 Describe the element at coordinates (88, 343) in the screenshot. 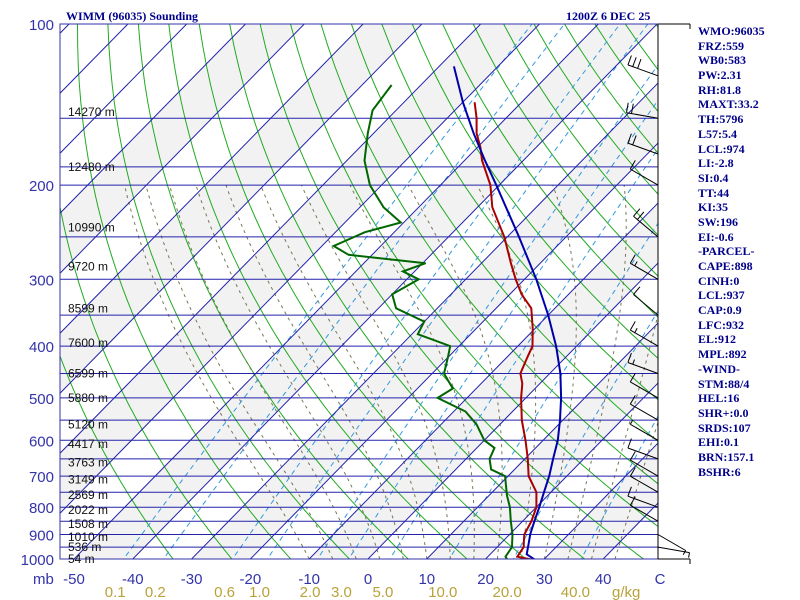

I see `height-label: 7600 m` at that location.